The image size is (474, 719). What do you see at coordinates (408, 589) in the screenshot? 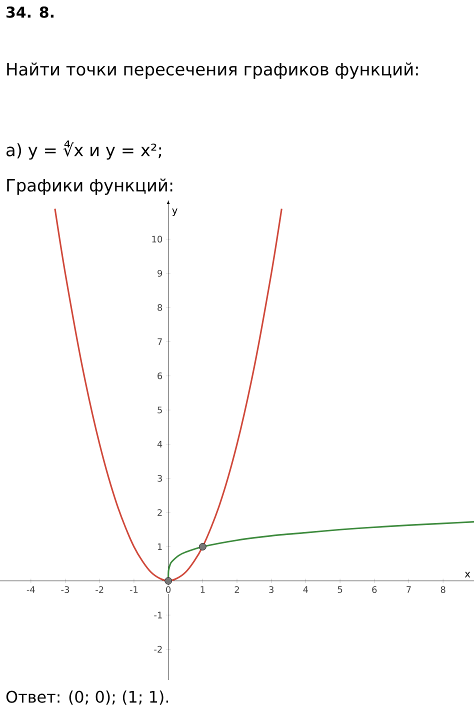
I see `x-tick-label: 7` at bounding box center [408, 589].